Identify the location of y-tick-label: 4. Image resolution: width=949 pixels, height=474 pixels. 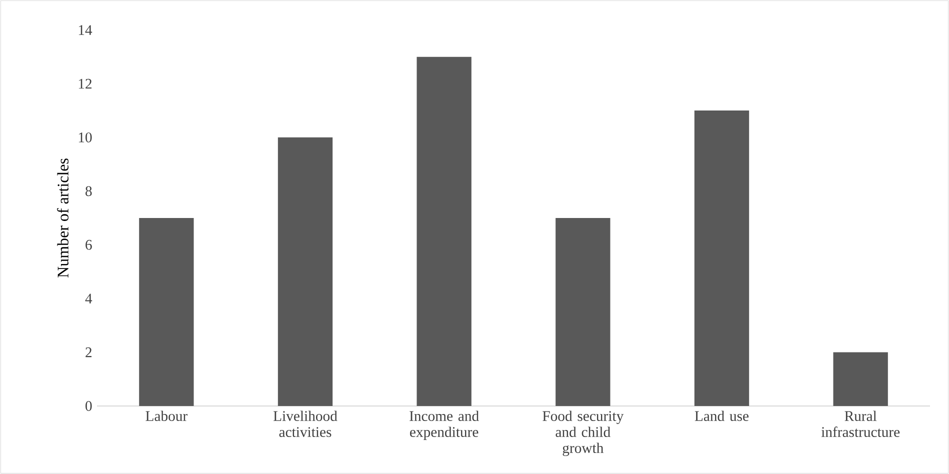
(88, 299).